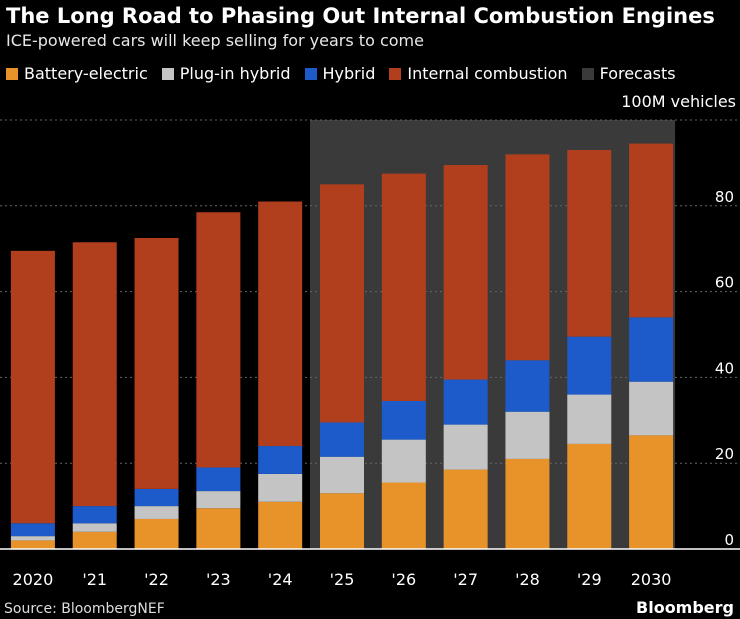 The height and width of the screenshot is (619, 740). What do you see at coordinates (342, 579) in the screenshot?
I see `x-tick-label: '25` at bounding box center [342, 579].